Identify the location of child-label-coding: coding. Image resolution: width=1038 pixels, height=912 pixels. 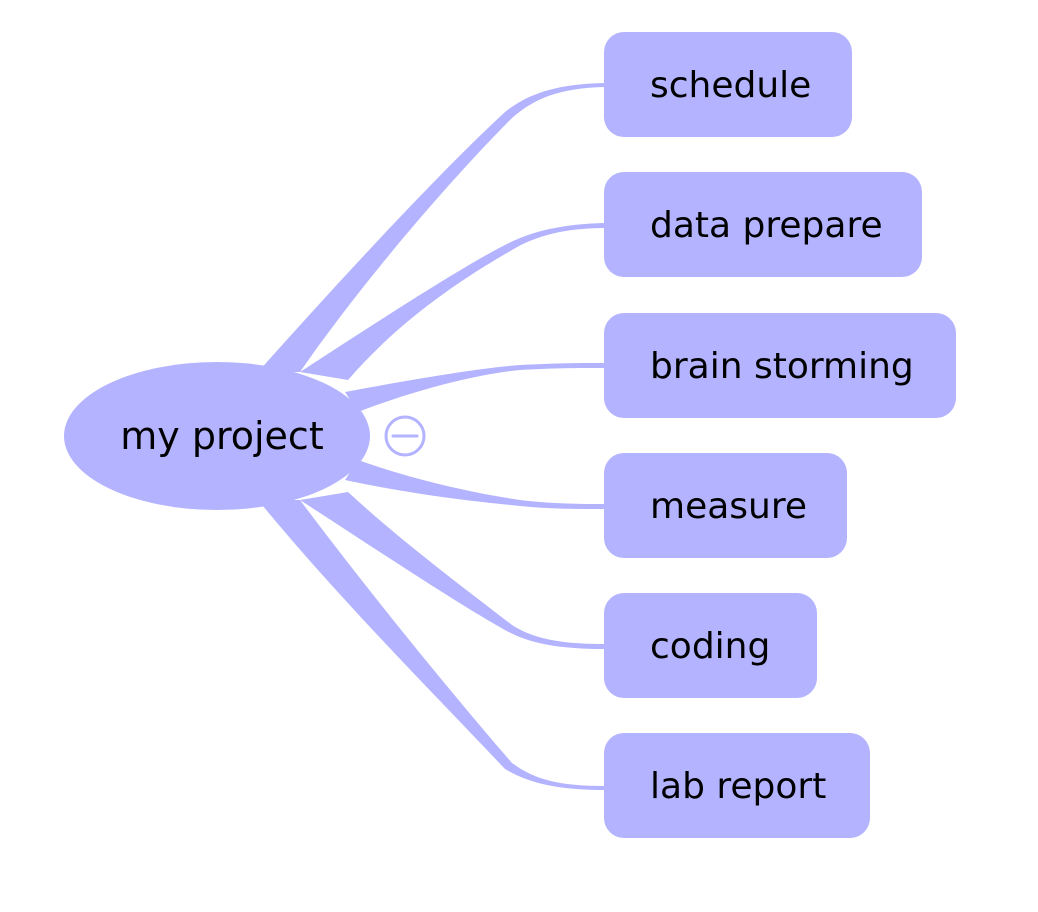
(710, 646).